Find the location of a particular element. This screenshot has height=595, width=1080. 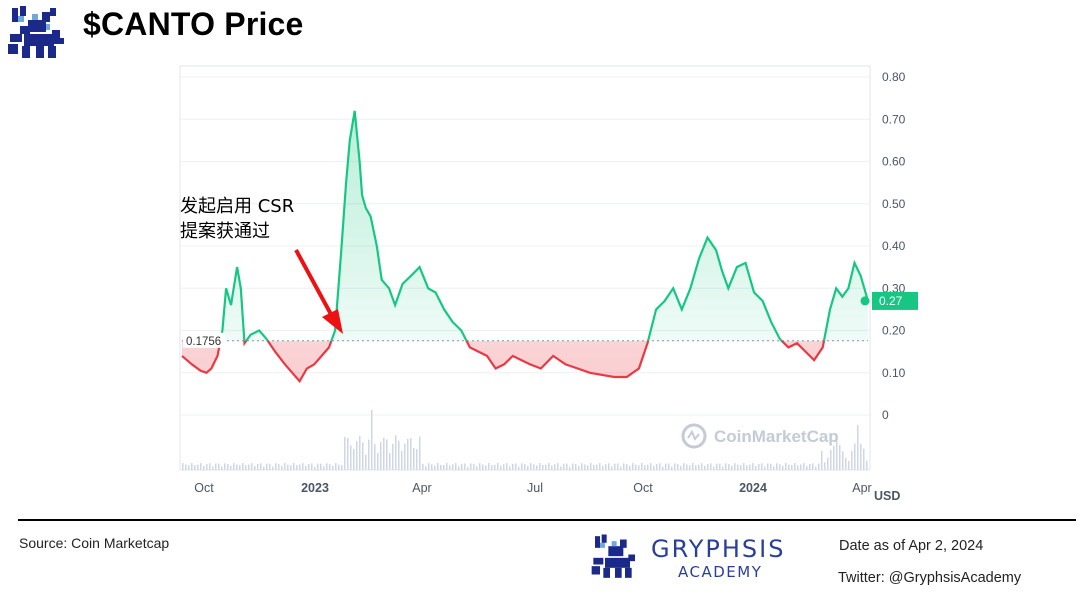

gryphon-logo-icon is located at coordinates (36, 32).